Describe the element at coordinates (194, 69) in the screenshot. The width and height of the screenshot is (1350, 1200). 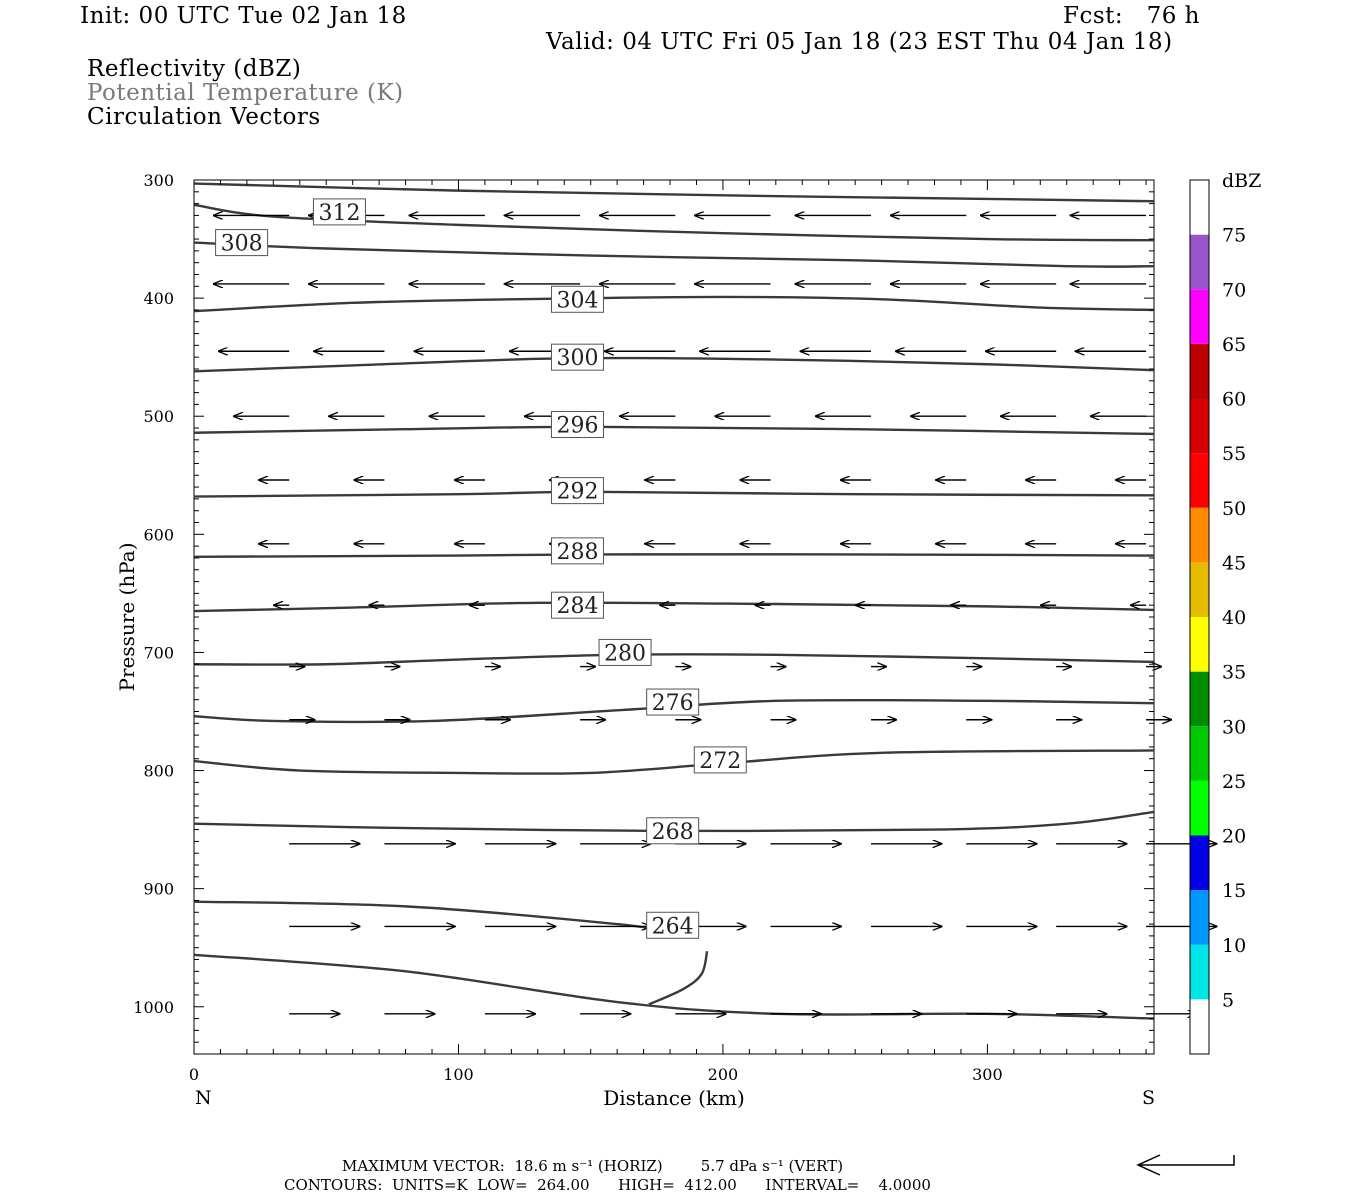
I see `field-reflectivity: Reflectivity (dBZ)` at that location.